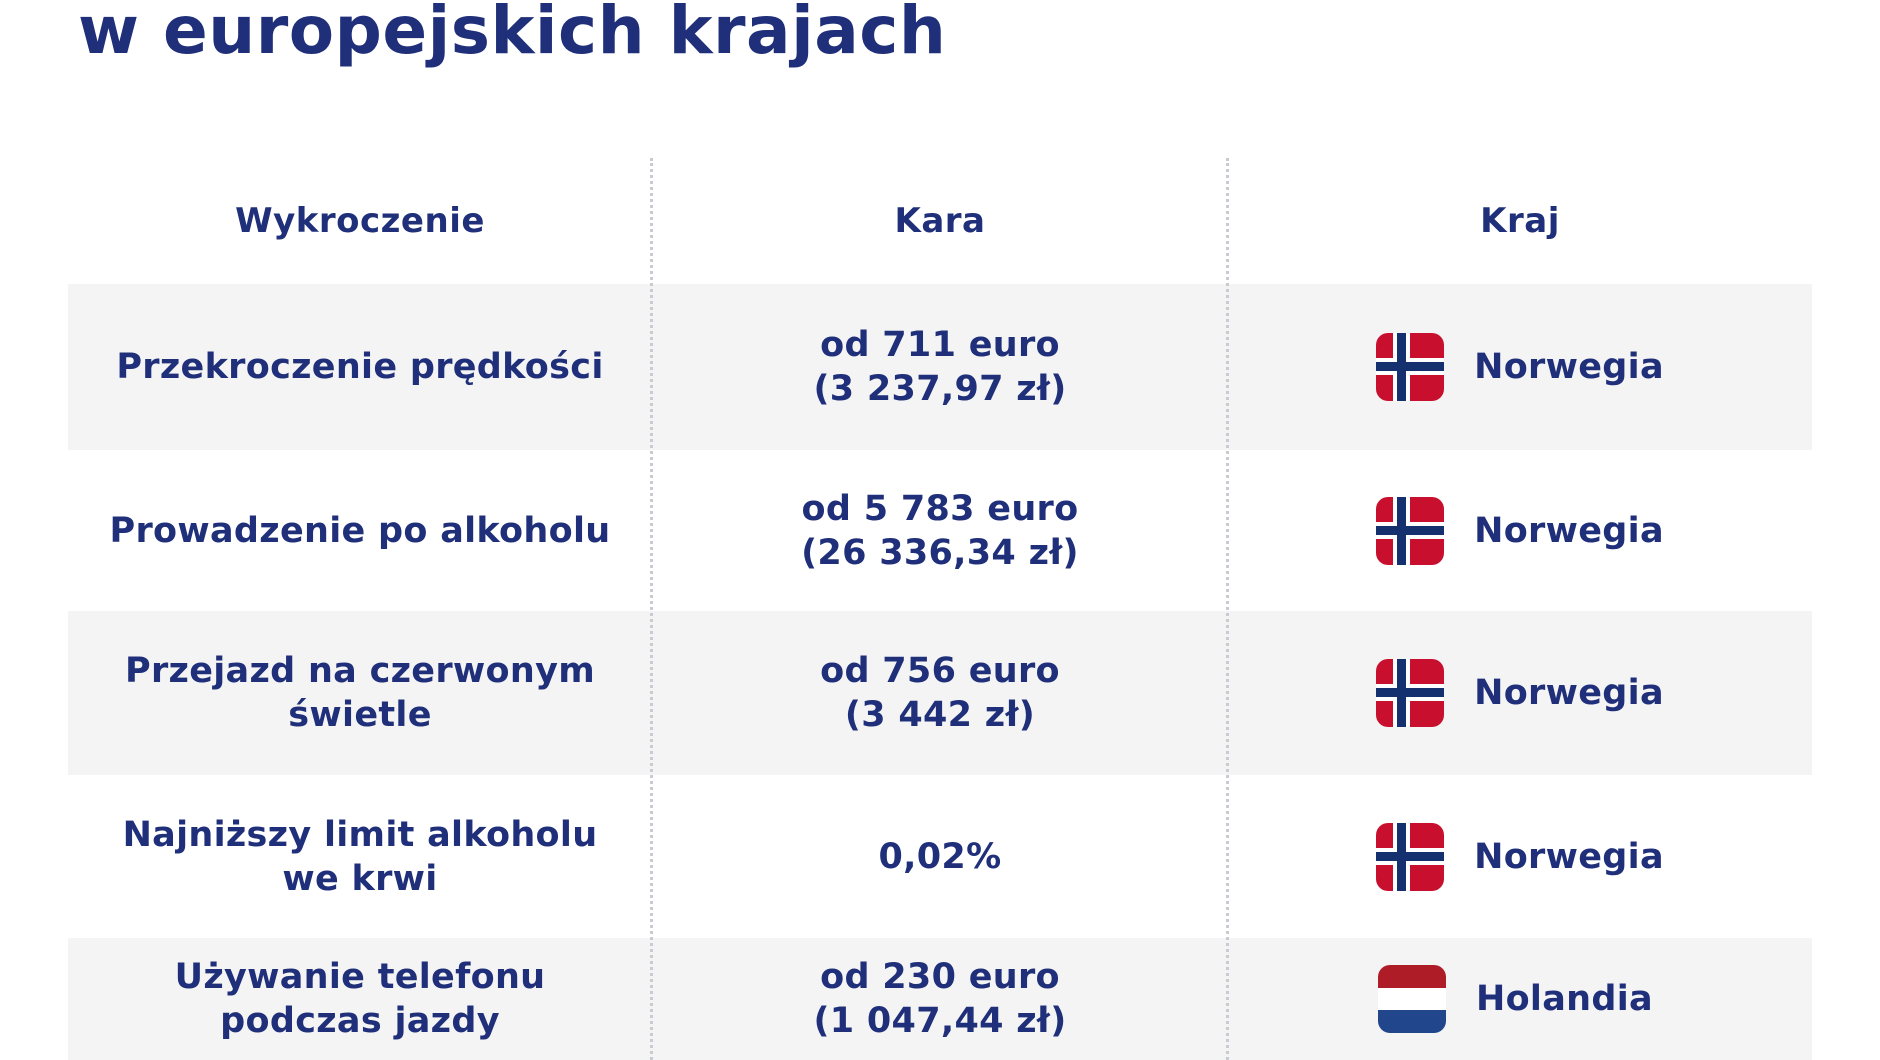 Image resolution: width=1880 pixels, height=1060 pixels. Describe the element at coordinates (1520, 221) in the screenshot. I see `header-country: Kraj` at that location.